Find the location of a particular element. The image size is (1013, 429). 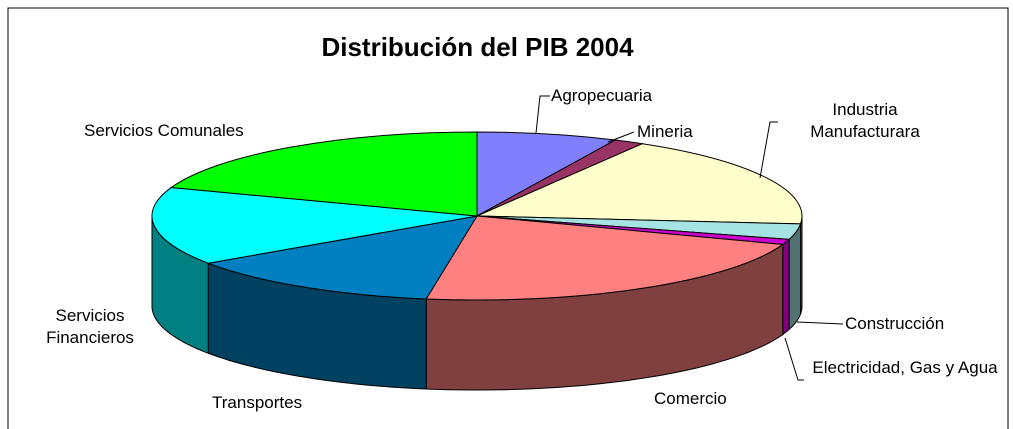

chart-title: Distribución del PIB 2004 is located at coordinates (477, 47).